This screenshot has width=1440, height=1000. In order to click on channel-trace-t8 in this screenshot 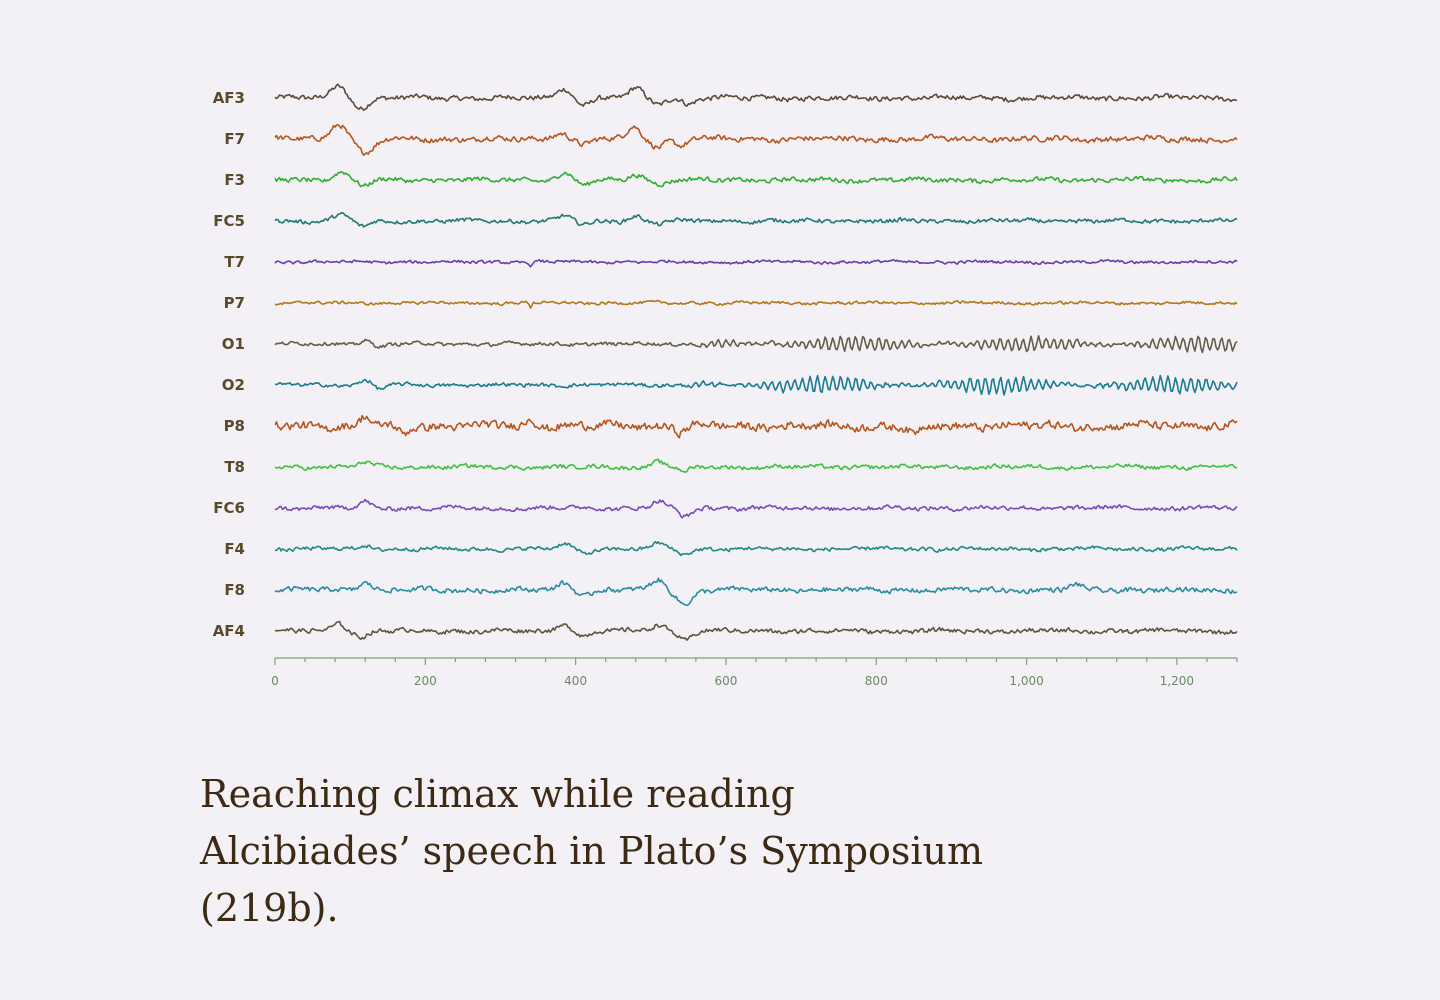, I will do `click(756, 465)`.